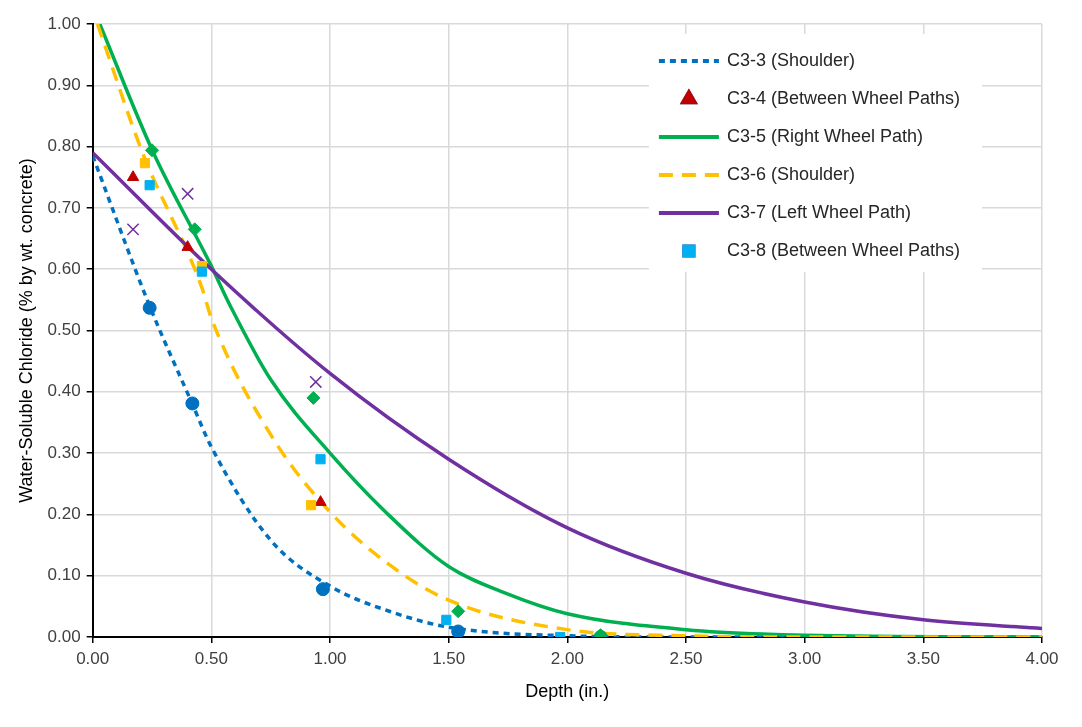 The height and width of the screenshot is (727, 1082). I want to click on y-tick-label: 1.00, so click(64, 23).